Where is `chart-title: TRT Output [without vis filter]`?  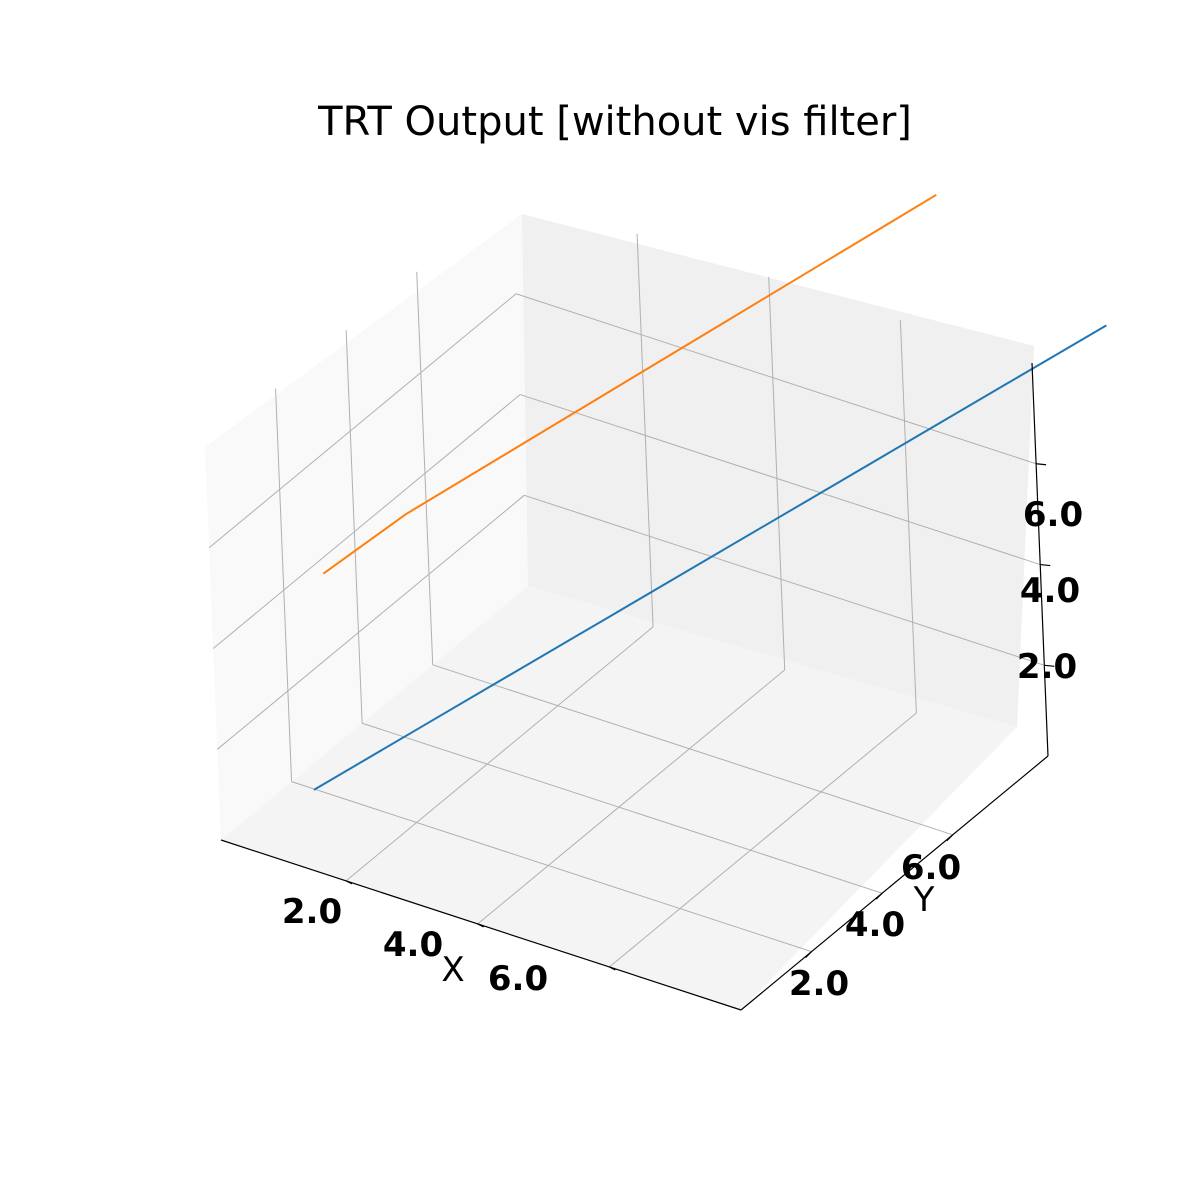 chart-title: TRT Output [without vis filter] is located at coordinates (614, 122).